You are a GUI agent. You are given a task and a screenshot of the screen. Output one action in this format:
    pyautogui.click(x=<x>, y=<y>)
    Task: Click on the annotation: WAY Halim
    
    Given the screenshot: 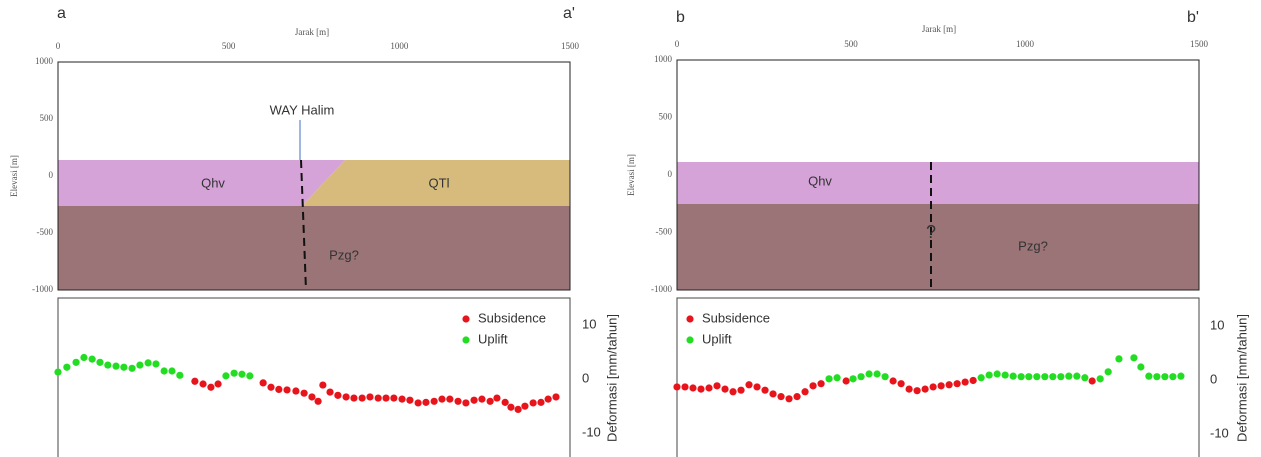 What is the action you would take?
    pyautogui.click(x=302, y=109)
    